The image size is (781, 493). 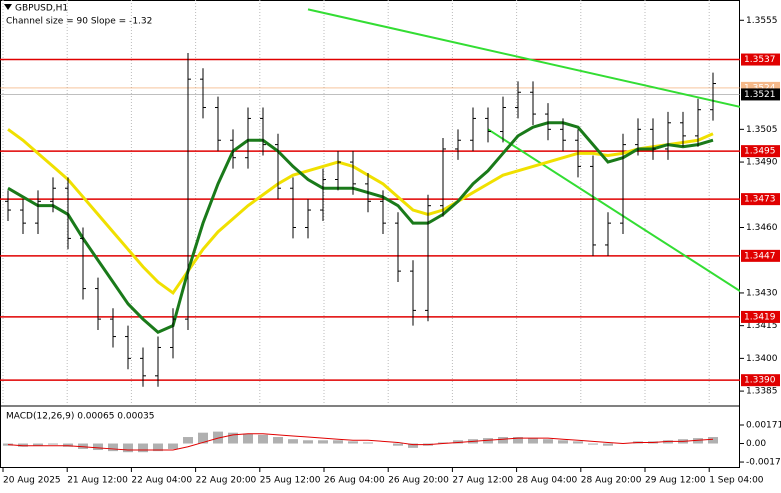 I want to click on macd-tick-label: 0.00171, so click(x=763, y=426).